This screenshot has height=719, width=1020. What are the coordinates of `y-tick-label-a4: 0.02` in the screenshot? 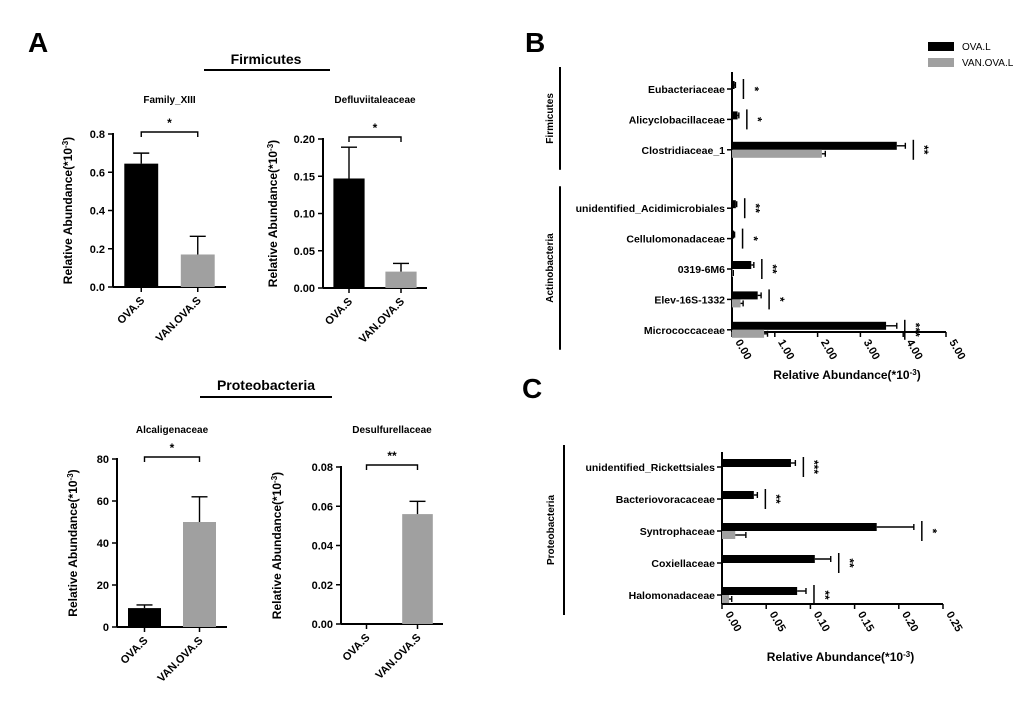 It's located at (322, 586).